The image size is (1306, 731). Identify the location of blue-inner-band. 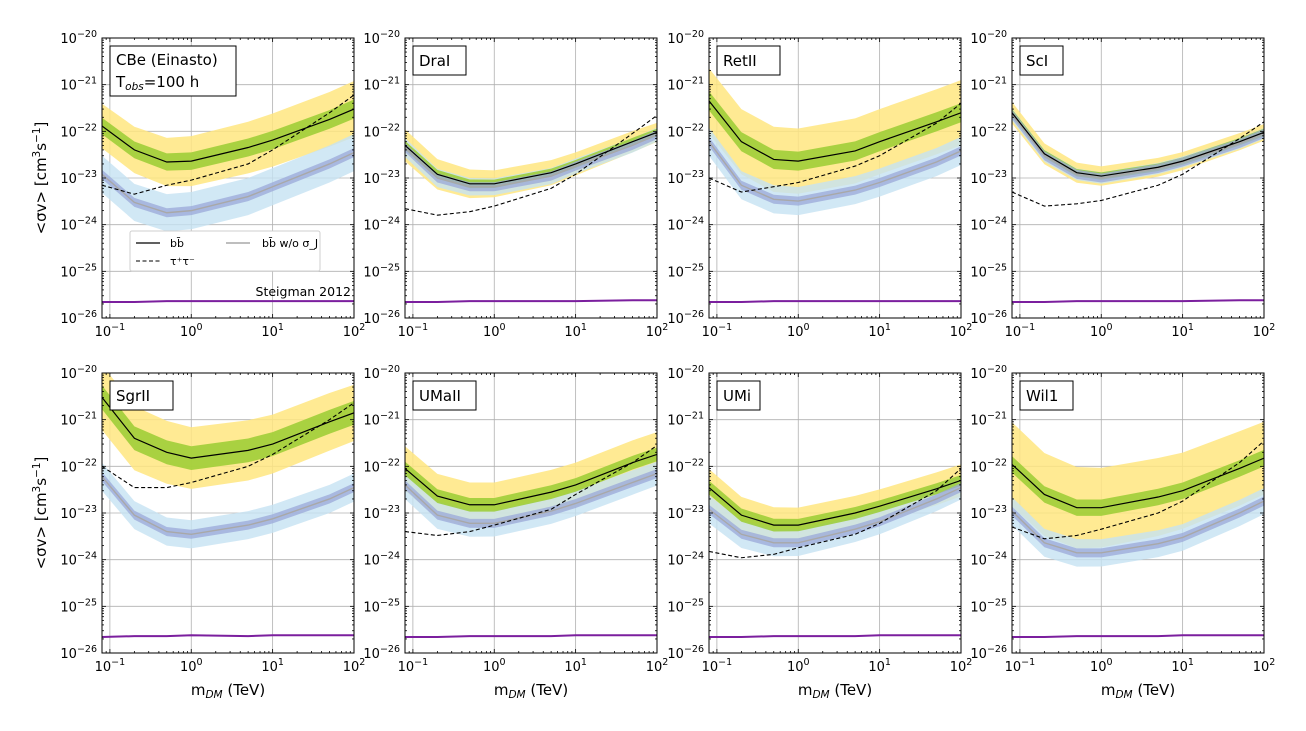
(228, 505).